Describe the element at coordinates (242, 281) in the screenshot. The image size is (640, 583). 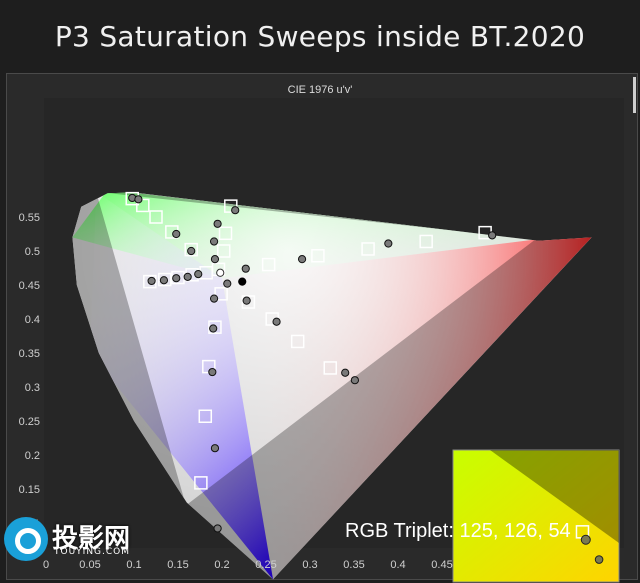
I see `current-point` at that location.